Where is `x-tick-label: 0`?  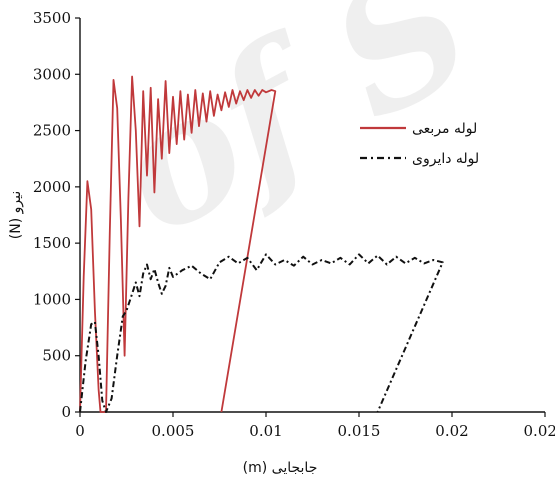
x-tick-label: 0 is located at coordinates (80, 431).